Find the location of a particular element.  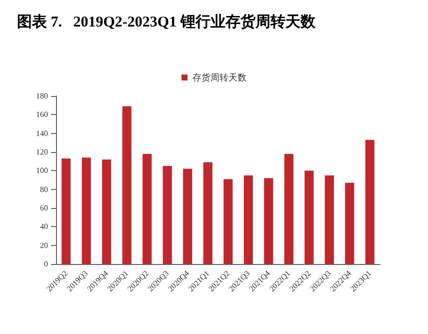

y-tick-label: 40 is located at coordinates (44, 227).